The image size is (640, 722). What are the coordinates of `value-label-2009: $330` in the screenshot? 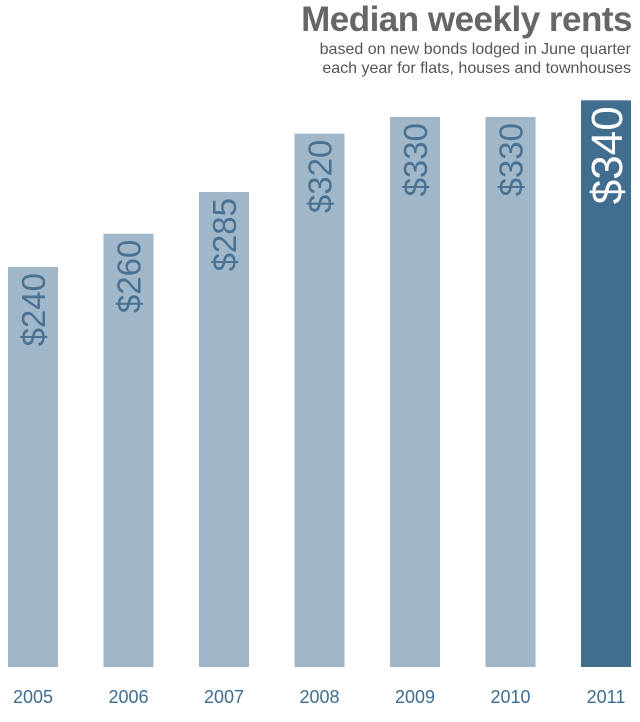 It's located at (415, 159).